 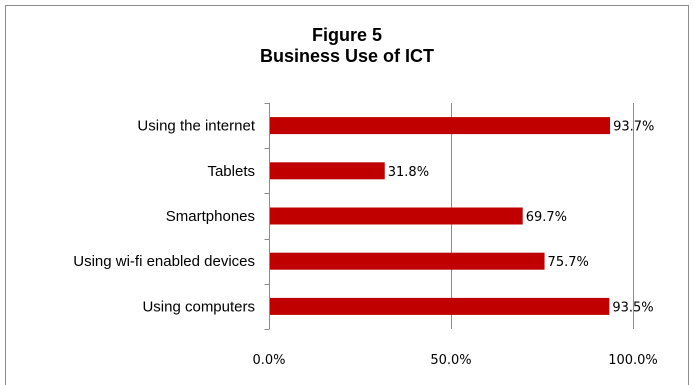 What do you see at coordinates (267, 216) in the screenshot?
I see `y-axis` at bounding box center [267, 216].